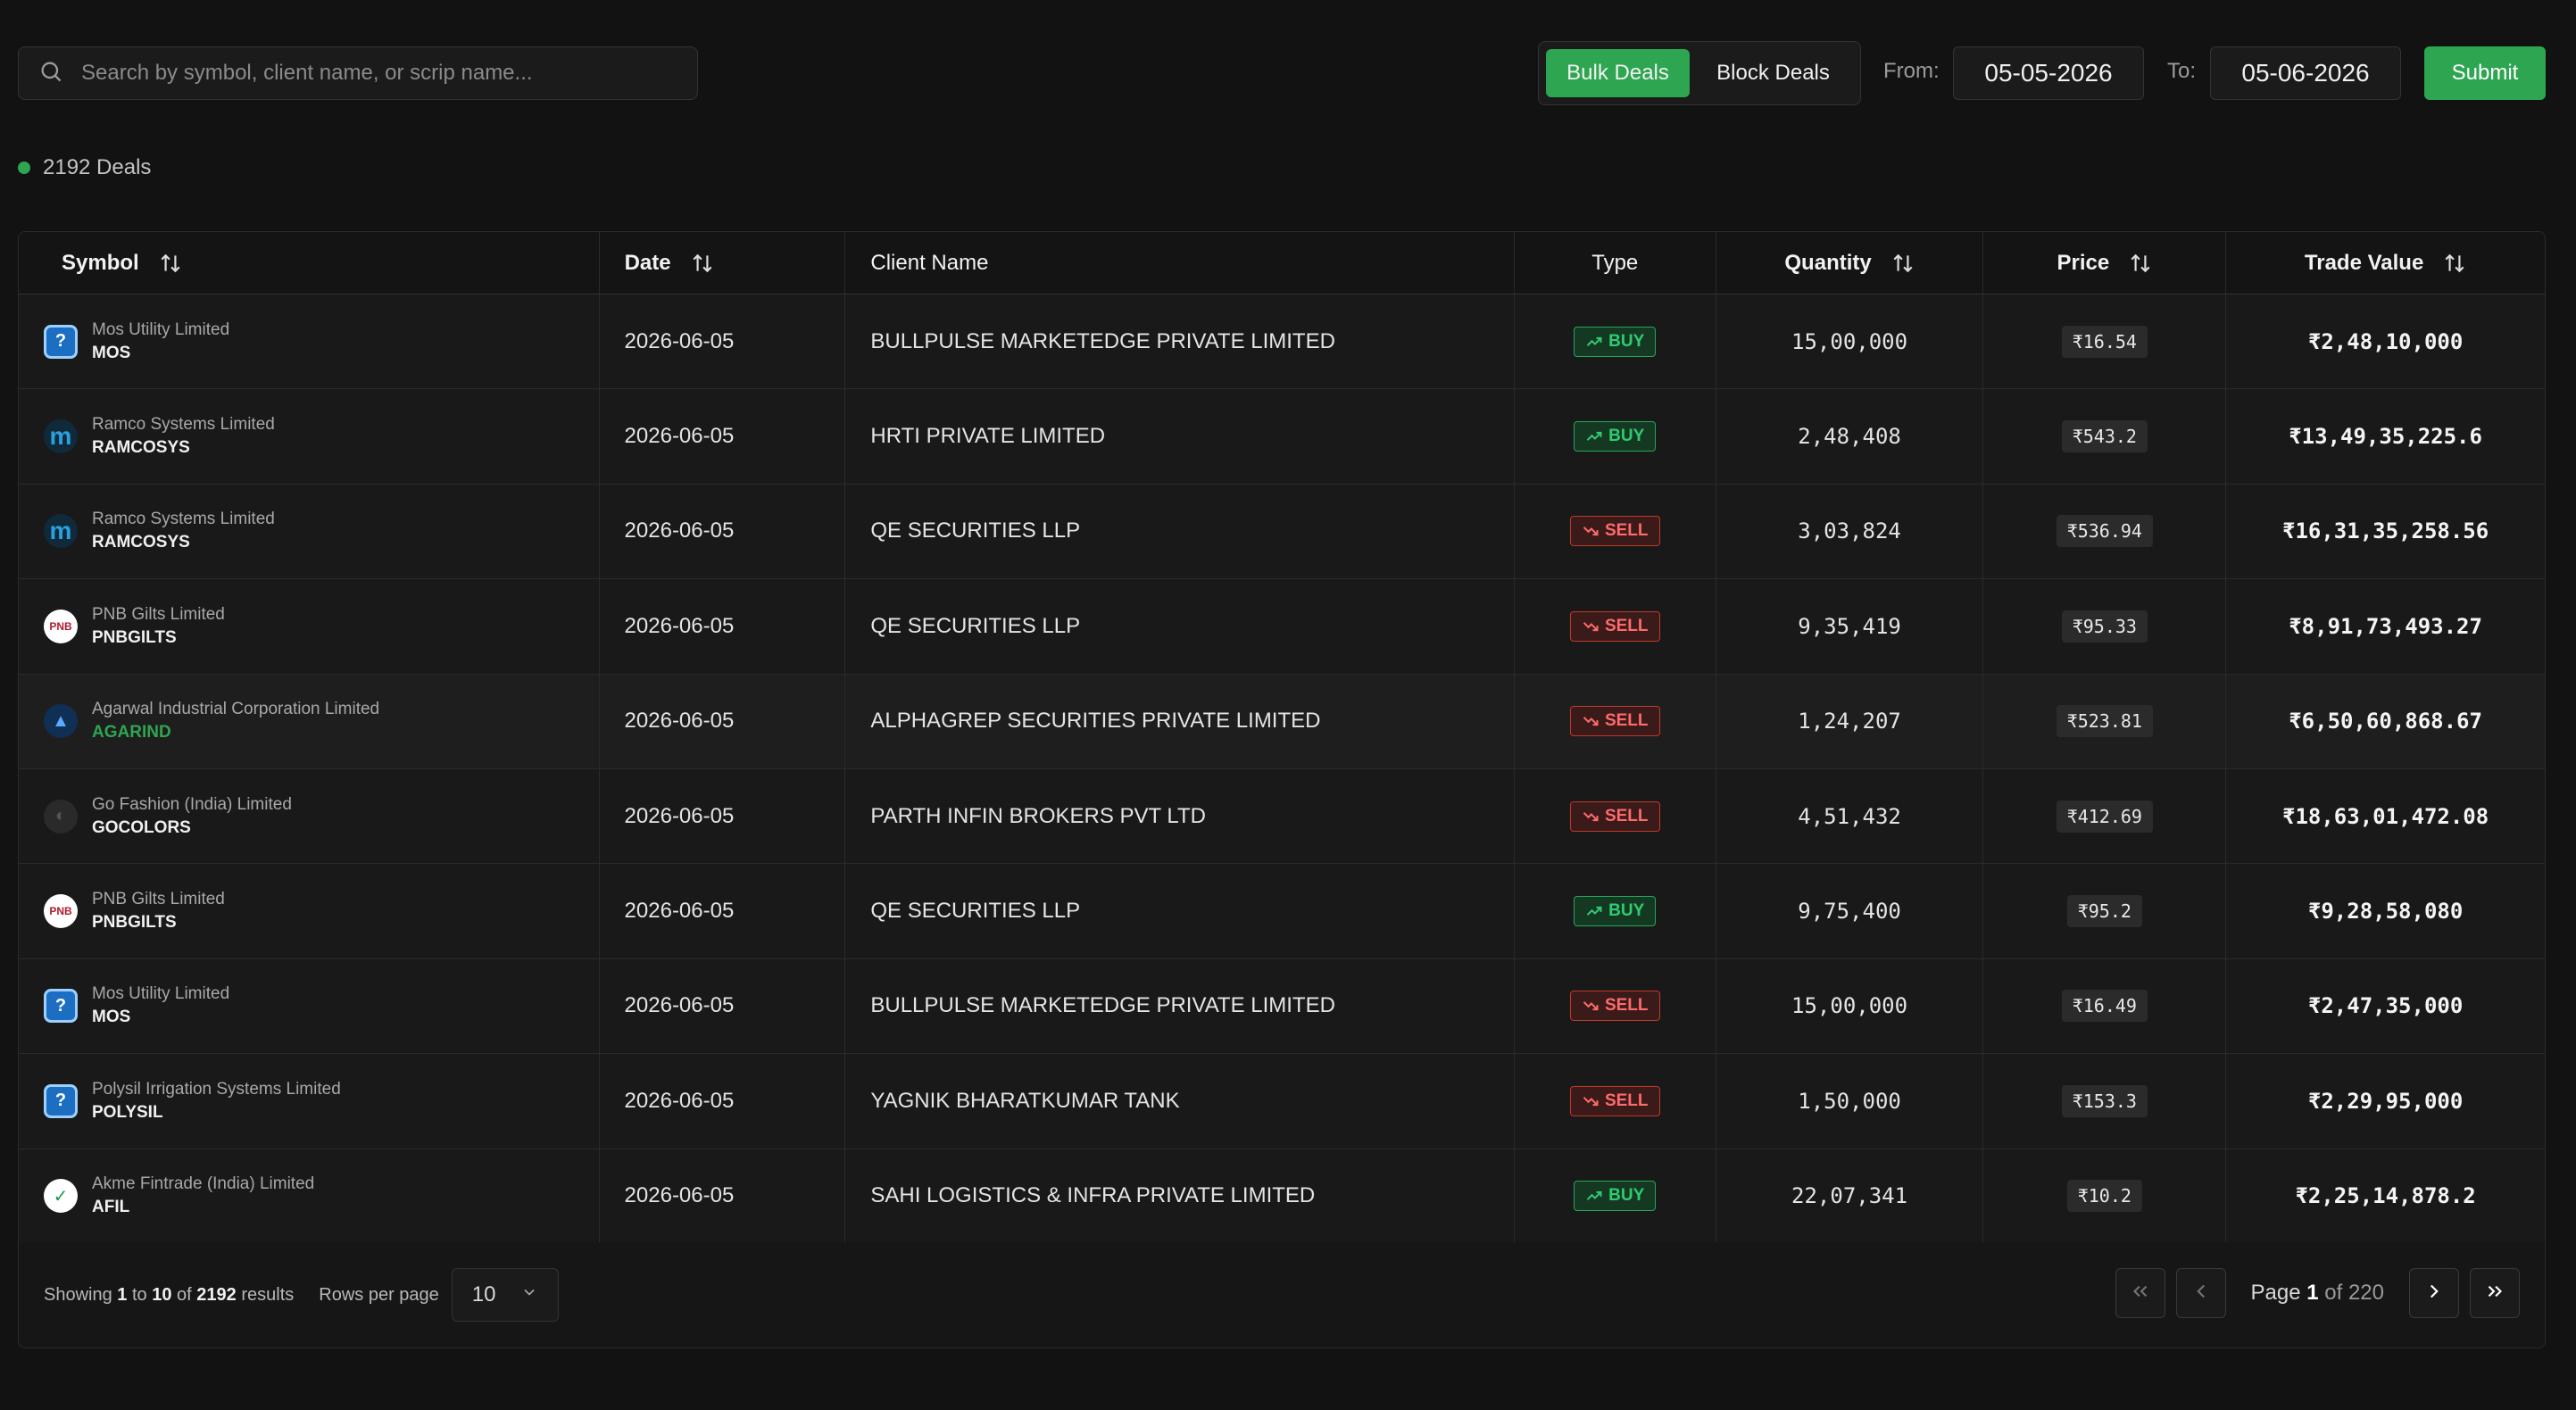  I want to click on symbol-text: Akme Fintrade (India) Limited AFIL, so click(203, 1196).